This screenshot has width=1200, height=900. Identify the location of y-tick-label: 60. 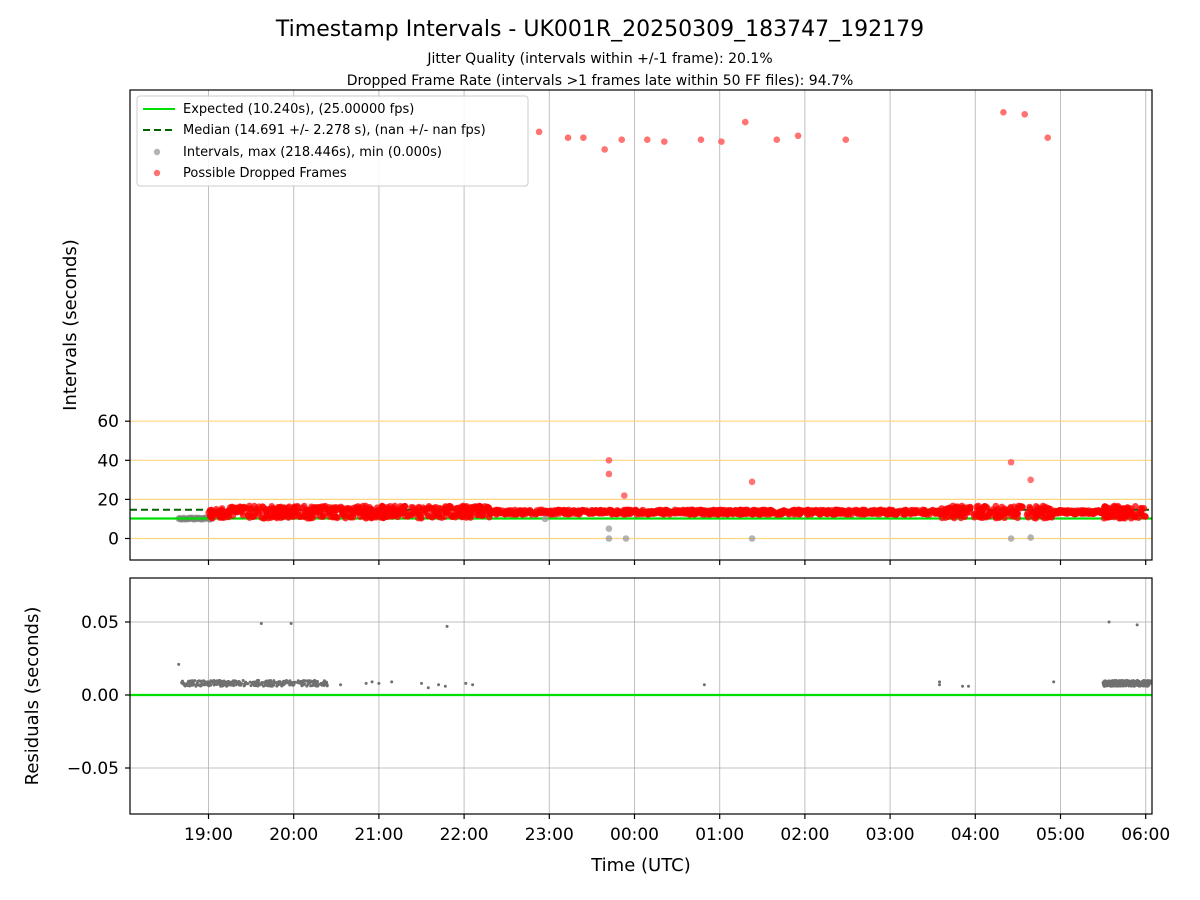
(108, 422).